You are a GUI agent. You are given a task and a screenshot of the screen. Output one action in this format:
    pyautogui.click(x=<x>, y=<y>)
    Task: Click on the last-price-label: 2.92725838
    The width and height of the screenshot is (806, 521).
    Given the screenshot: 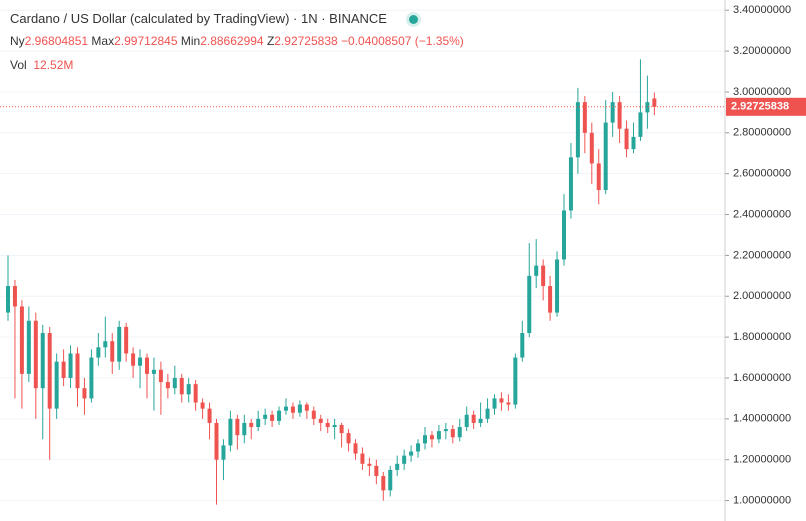 What is the action you would take?
    pyautogui.click(x=760, y=107)
    